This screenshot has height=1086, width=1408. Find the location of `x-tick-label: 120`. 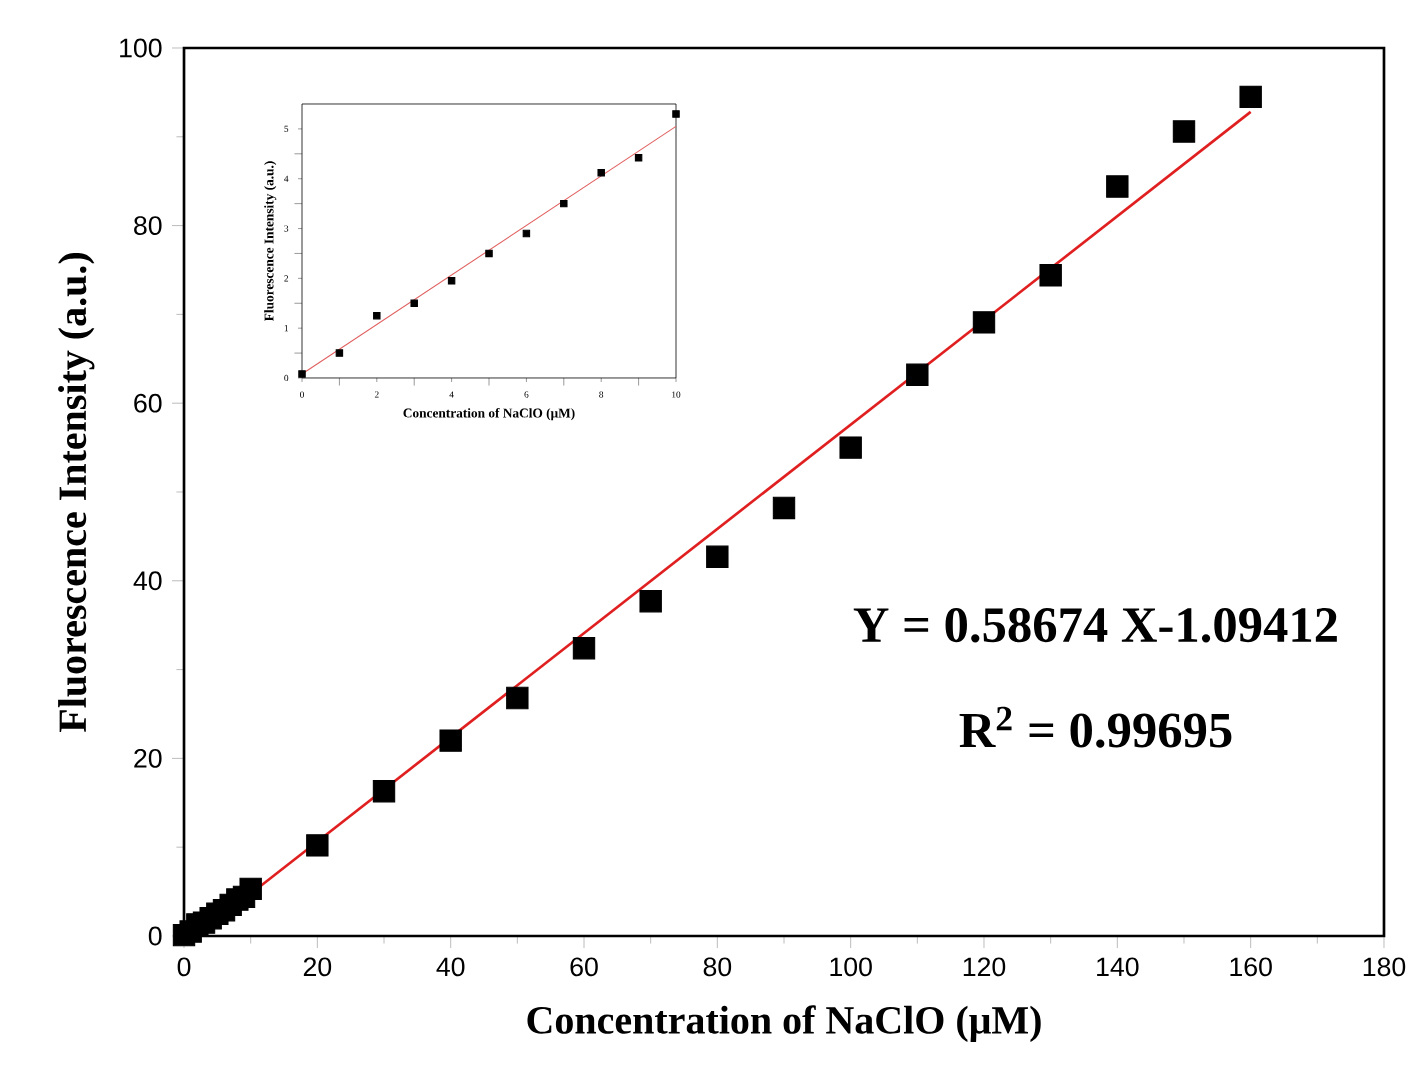

x-tick-label: 120 is located at coordinates (984, 967).